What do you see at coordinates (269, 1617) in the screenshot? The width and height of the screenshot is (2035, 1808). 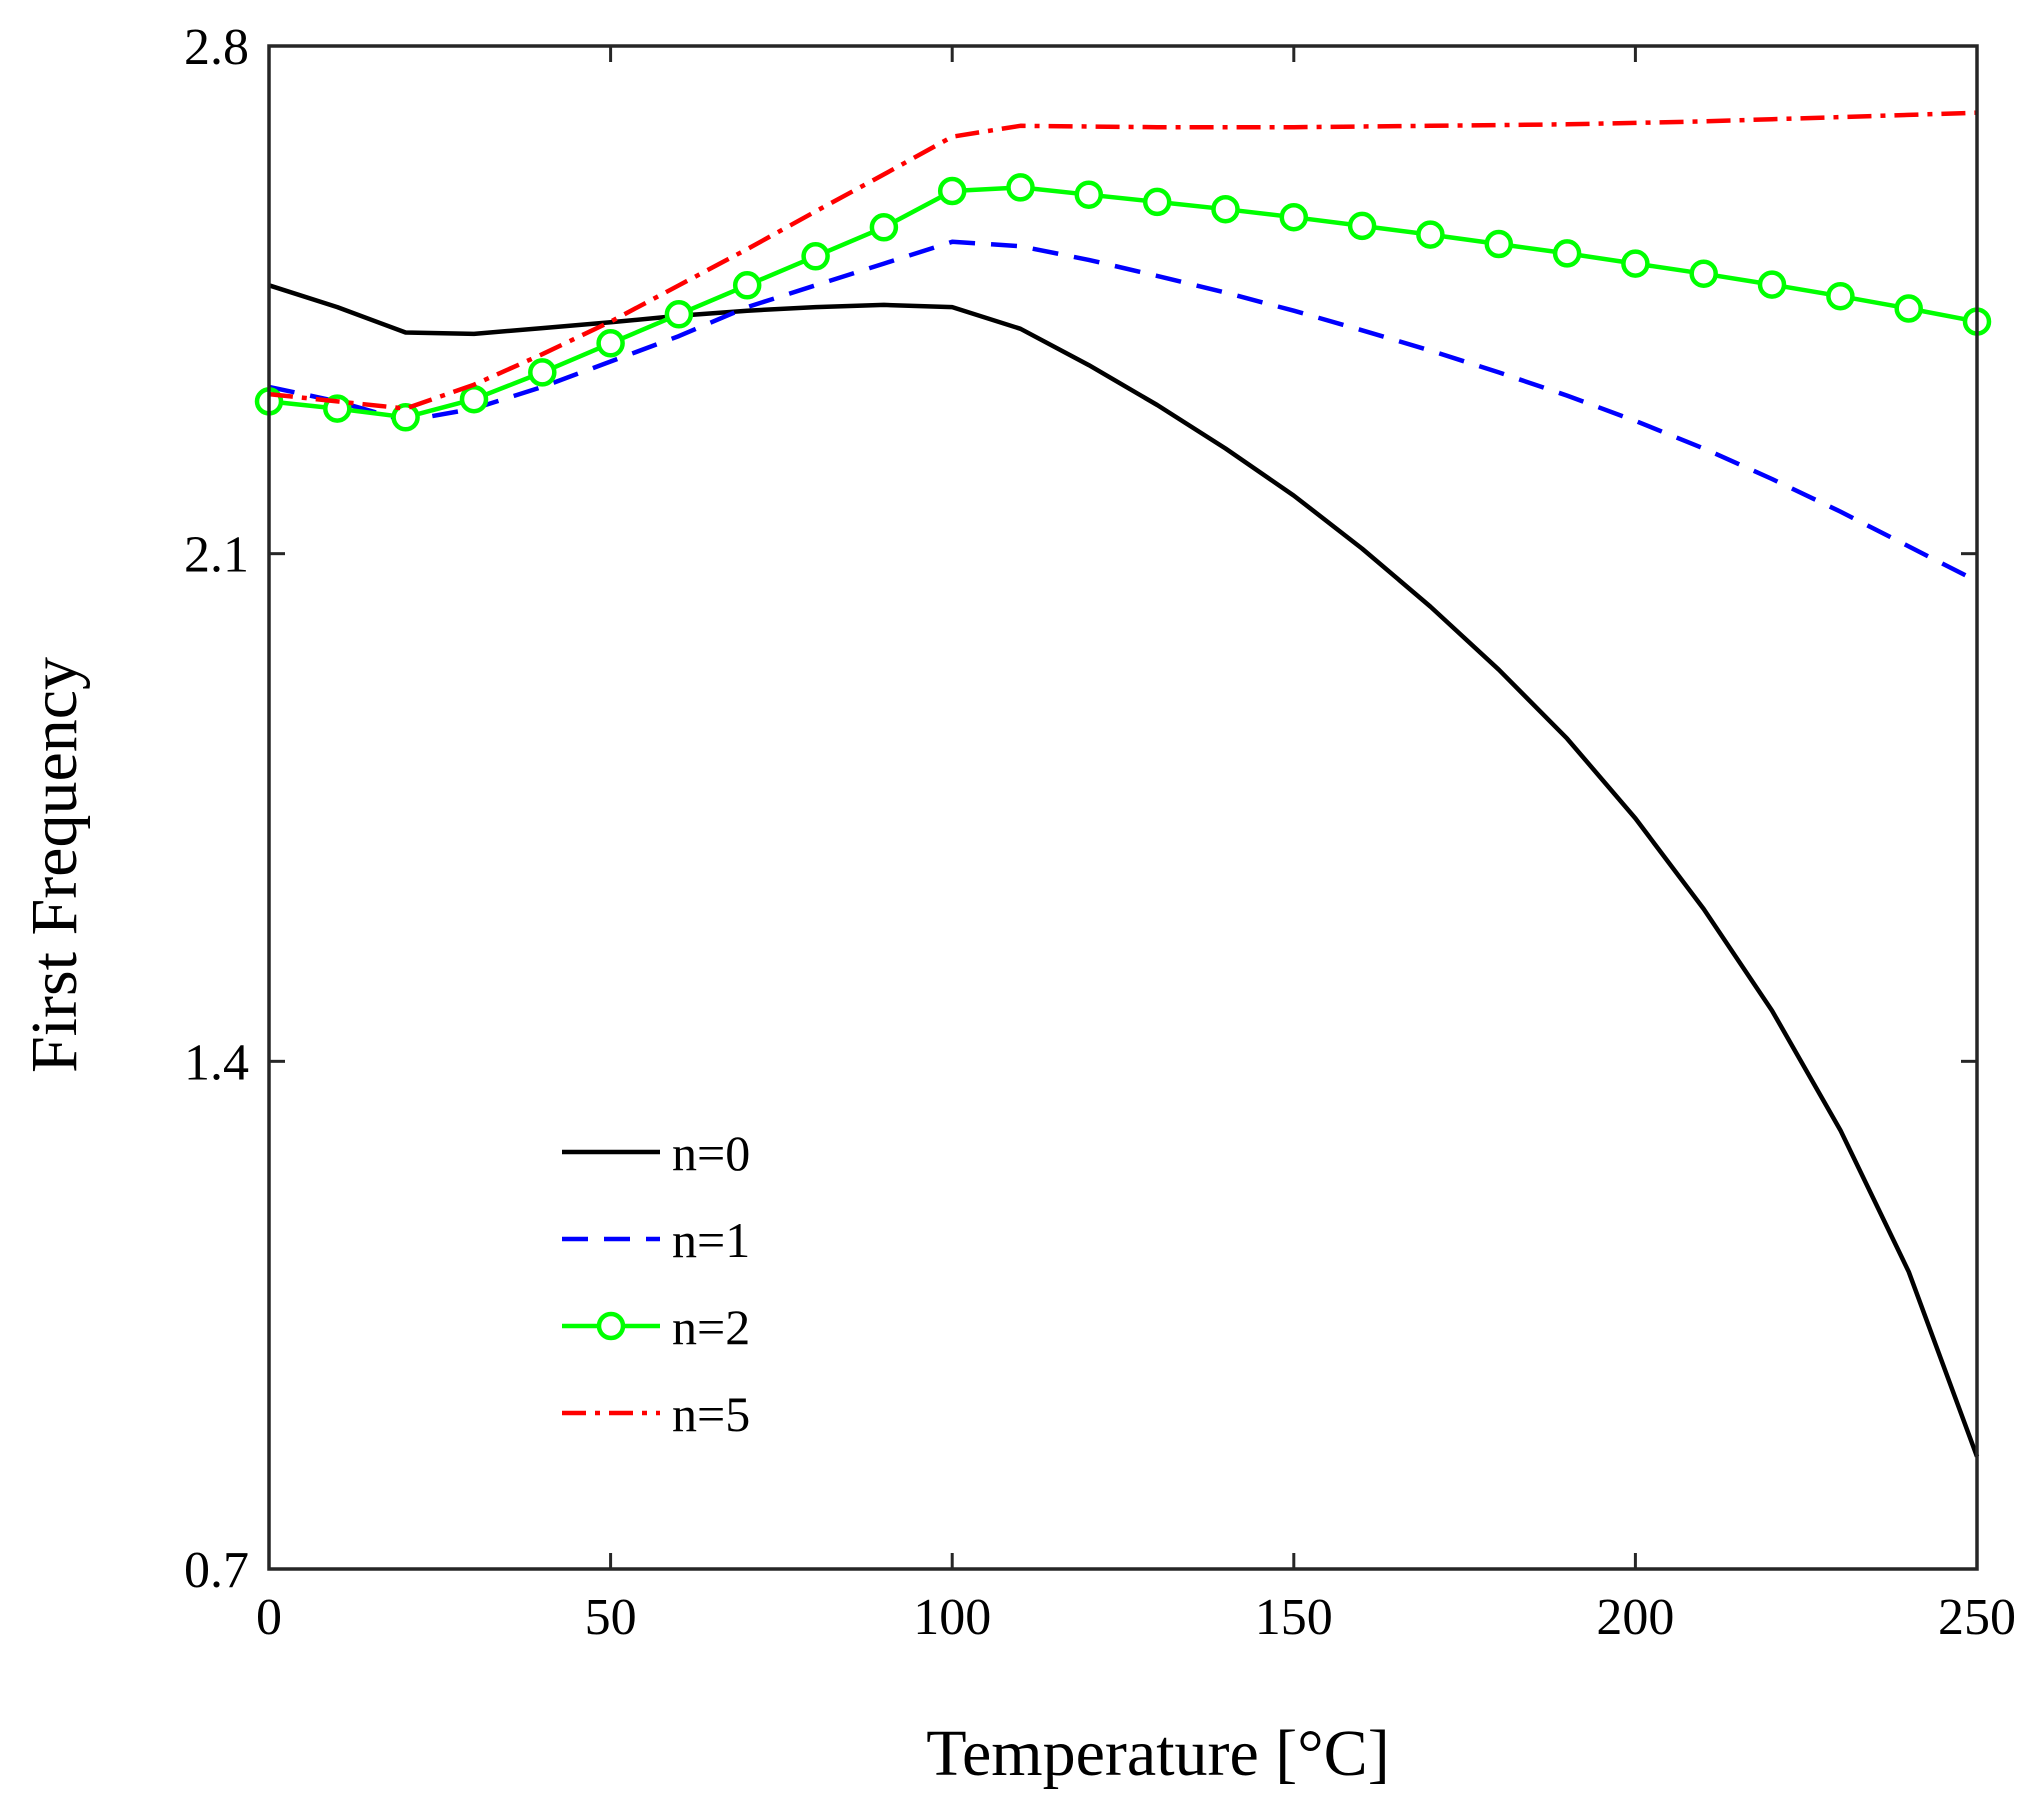 I see `x-tick-label: 0` at bounding box center [269, 1617].